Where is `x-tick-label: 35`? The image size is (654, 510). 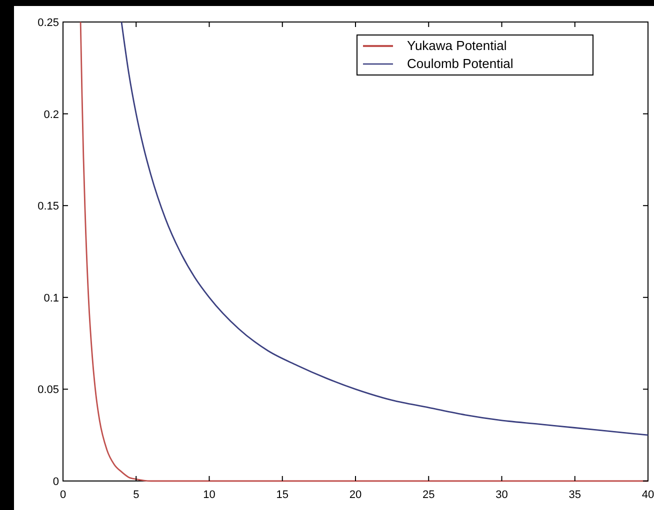 x-tick-label: 35 is located at coordinates (574, 495).